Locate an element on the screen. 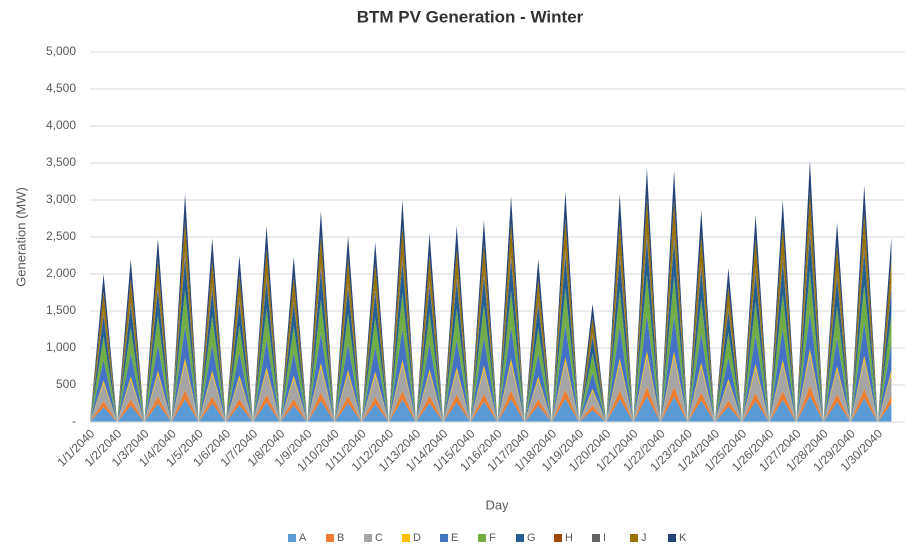 This screenshot has height=548, width=906. y-tick-label: 4,000 is located at coordinates (61, 125).